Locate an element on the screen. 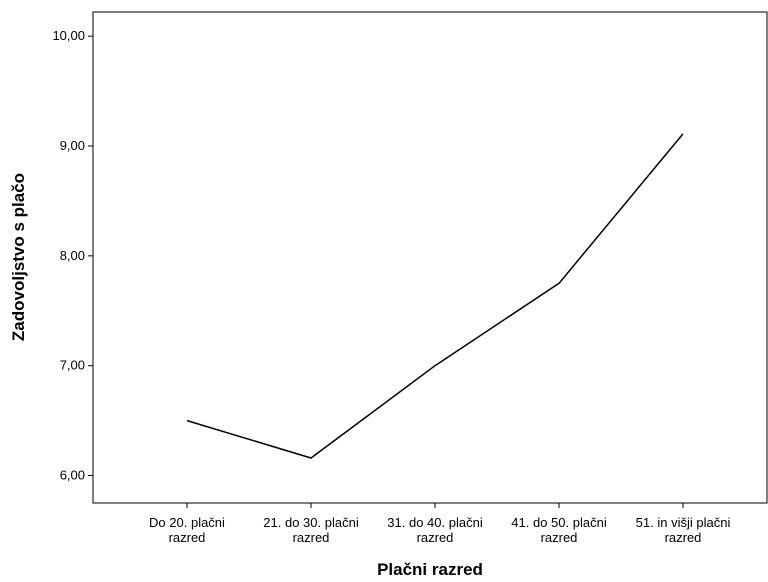 This screenshot has width=768, height=582. x-tick-label: 51. in višji plačni razred is located at coordinates (683, 530).